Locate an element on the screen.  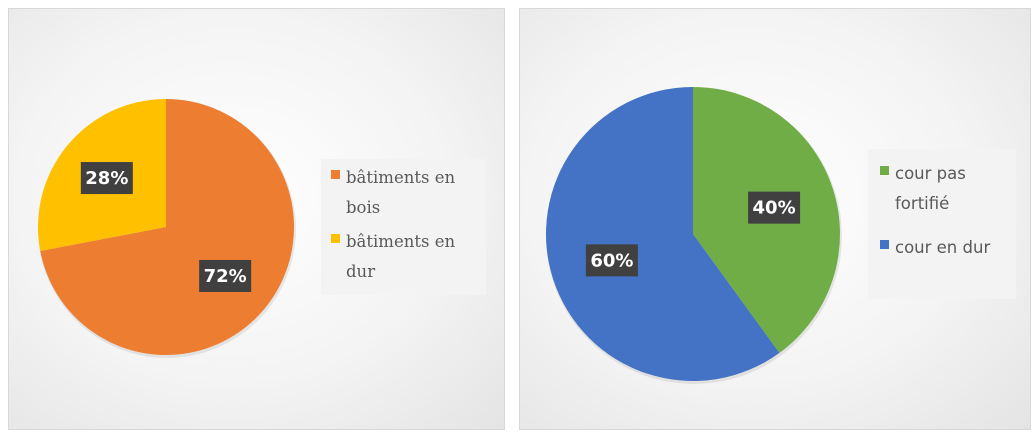
data-label-wood-buildings: 72% is located at coordinates (225, 276).